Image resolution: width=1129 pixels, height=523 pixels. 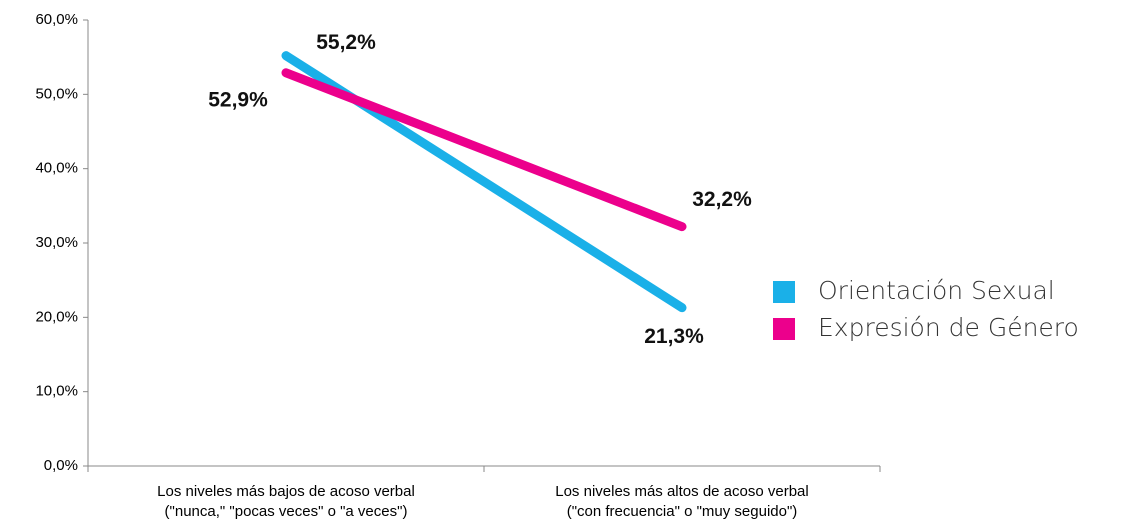 What do you see at coordinates (56, 93) in the screenshot?
I see `y-tick-label: 50,0%` at bounding box center [56, 93].